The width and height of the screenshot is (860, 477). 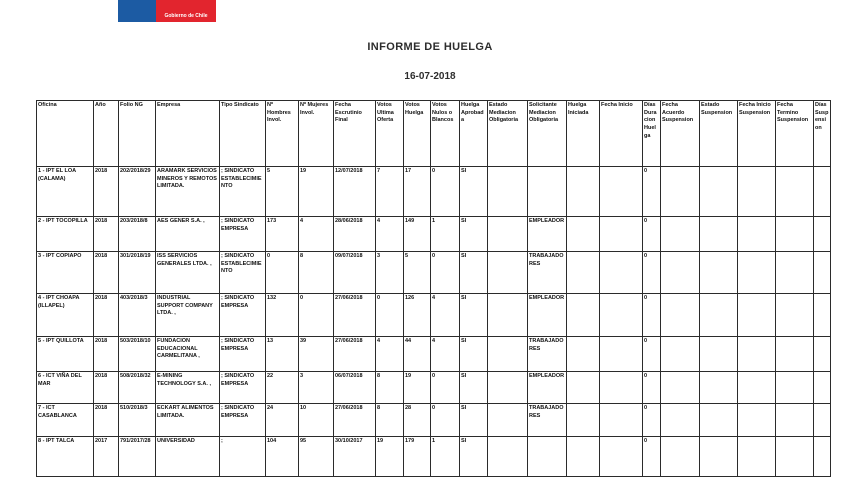 I want to click on logo-blue-square, so click(x=137, y=11).